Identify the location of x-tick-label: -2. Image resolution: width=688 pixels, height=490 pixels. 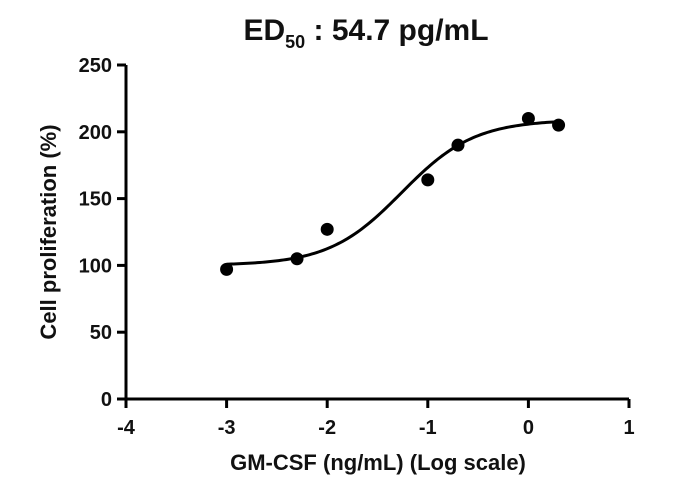
(327, 428).